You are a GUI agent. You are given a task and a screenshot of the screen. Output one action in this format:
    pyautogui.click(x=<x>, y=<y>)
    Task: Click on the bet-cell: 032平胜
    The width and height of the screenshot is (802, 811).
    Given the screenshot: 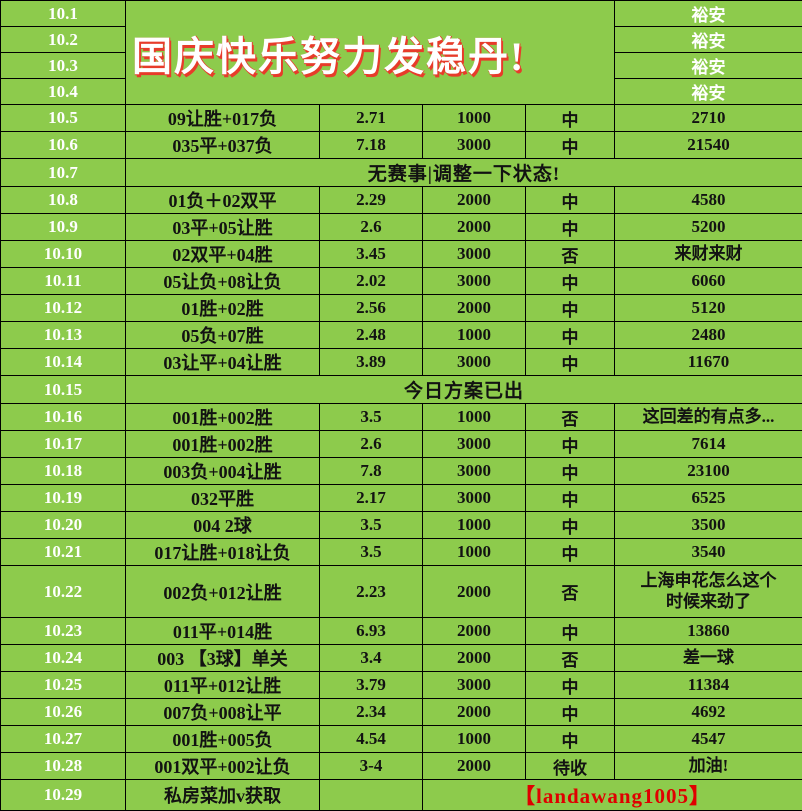 What is the action you would take?
    pyautogui.click(x=223, y=498)
    